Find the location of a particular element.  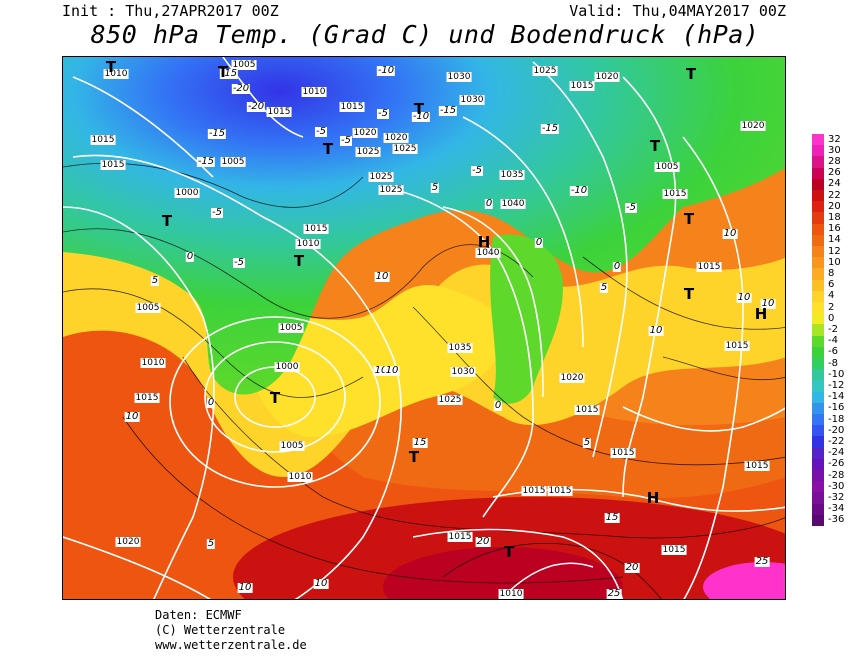

legend-value: -20 is located at coordinates (836, 430).